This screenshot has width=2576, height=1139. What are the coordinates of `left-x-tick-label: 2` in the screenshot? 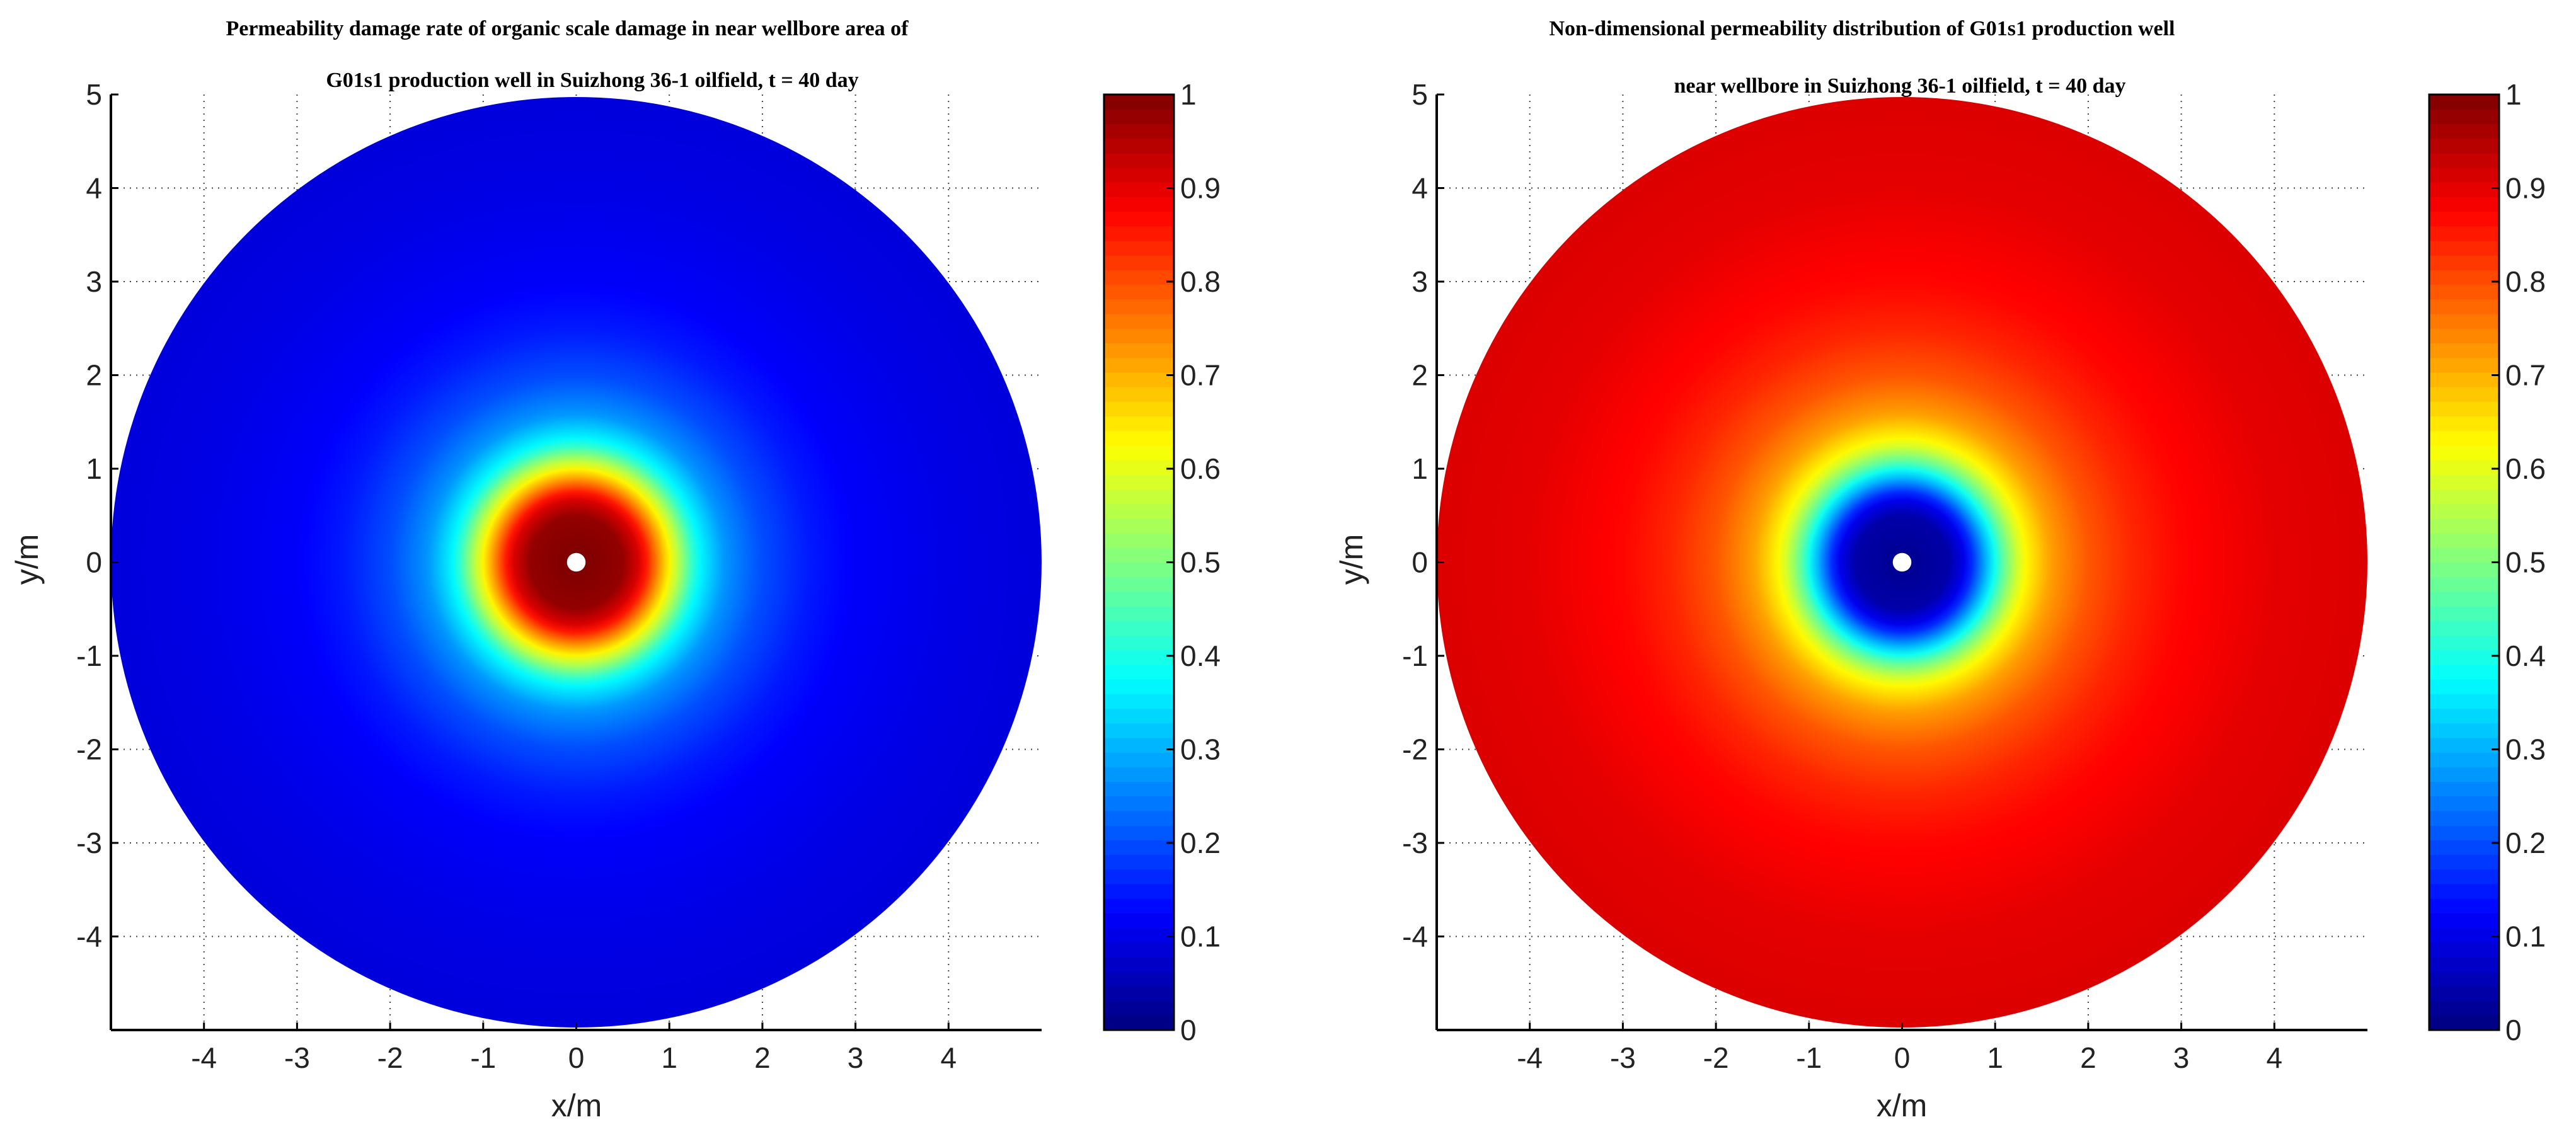 It's located at (762, 1057).